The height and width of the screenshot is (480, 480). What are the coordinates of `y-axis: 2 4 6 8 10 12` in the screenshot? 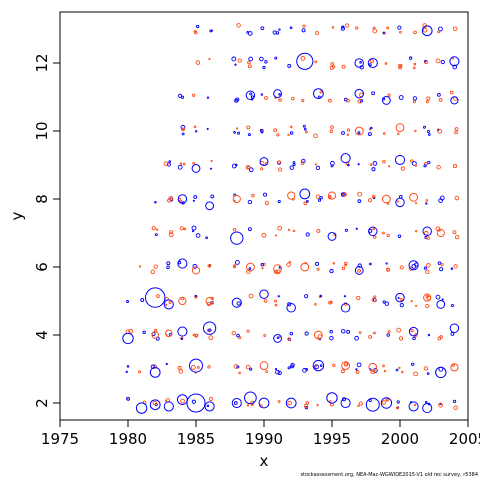 It's located at (46, 230).